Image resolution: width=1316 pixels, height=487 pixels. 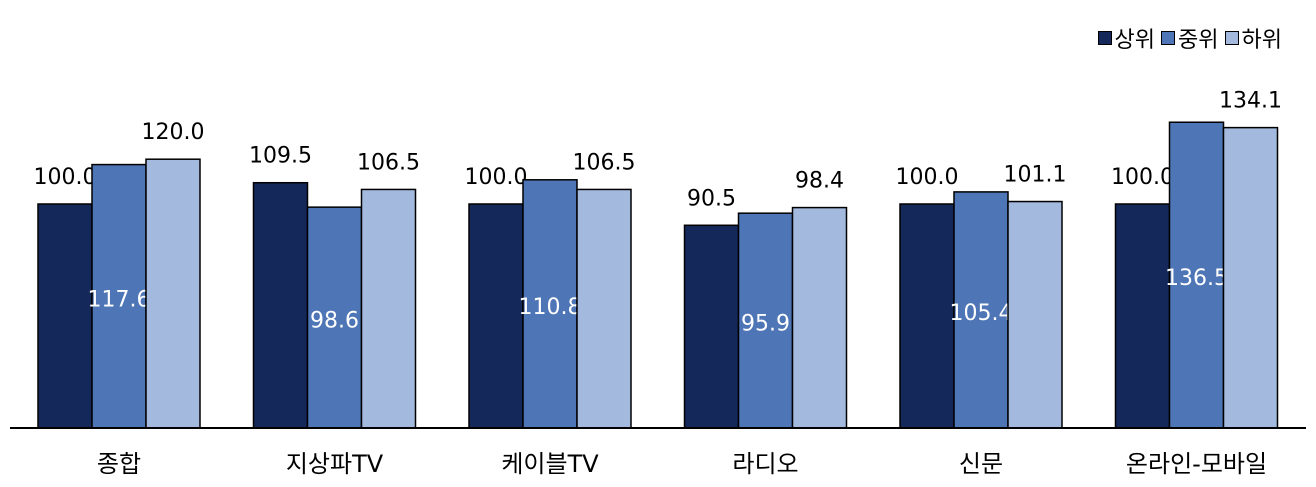 What do you see at coordinates (1231, 38) in the screenshot?
I see `legend-swatch-bottom` at bounding box center [1231, 38].